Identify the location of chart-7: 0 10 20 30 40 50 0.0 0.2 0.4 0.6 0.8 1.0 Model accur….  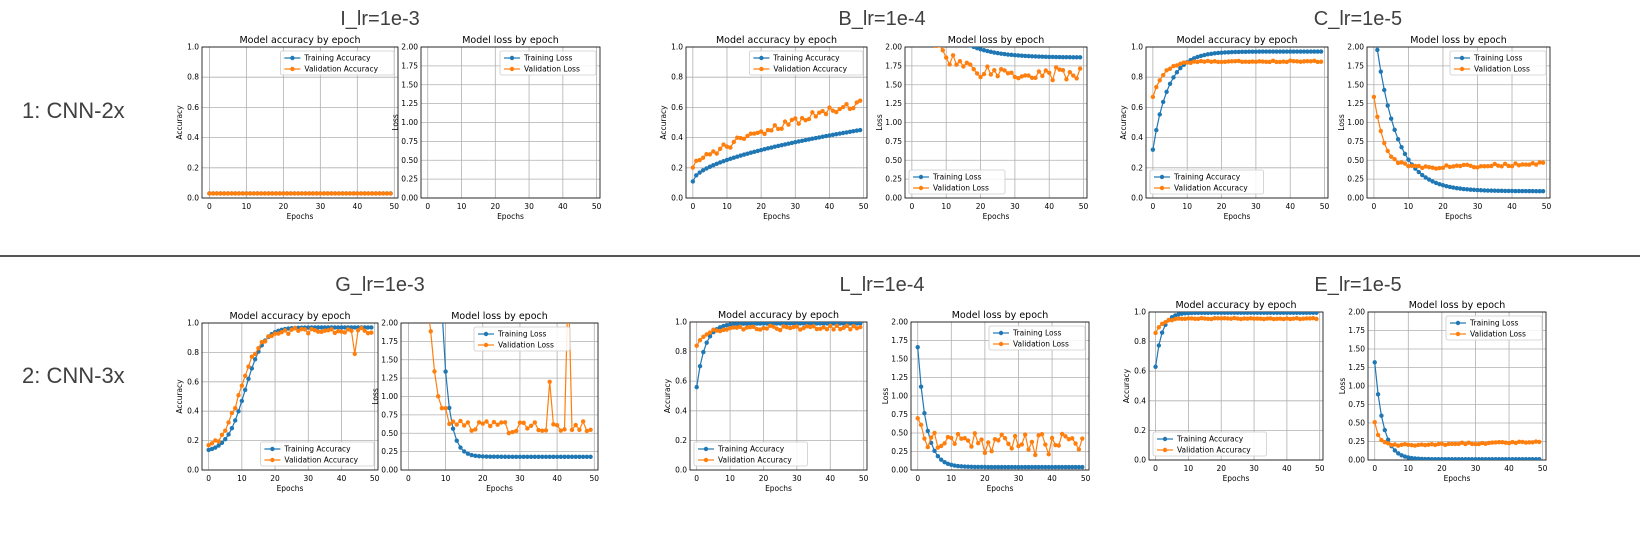
(277, 402).